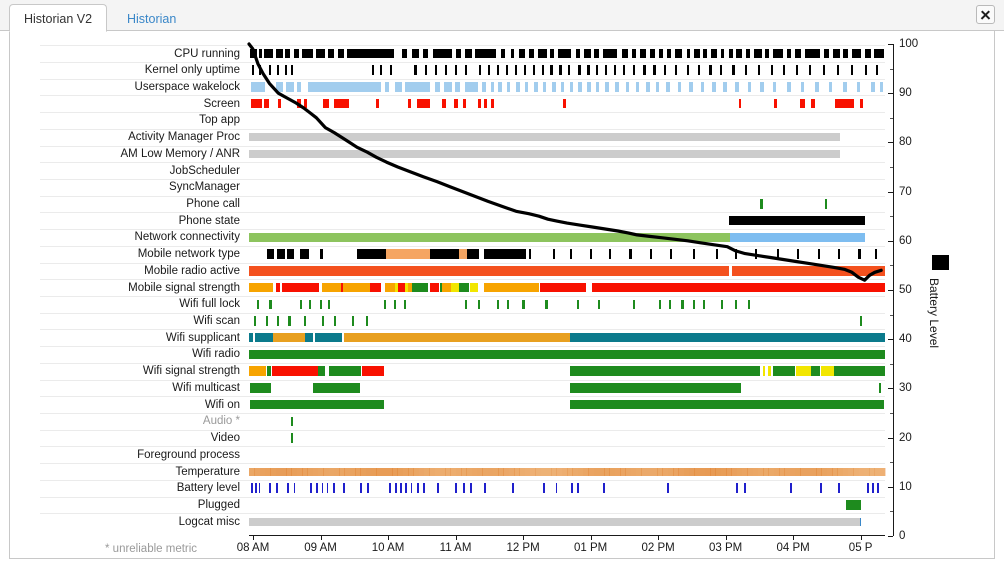  Describe the element at coordinates (985, 14) in the screenshot. I see `close-icon` at that location.